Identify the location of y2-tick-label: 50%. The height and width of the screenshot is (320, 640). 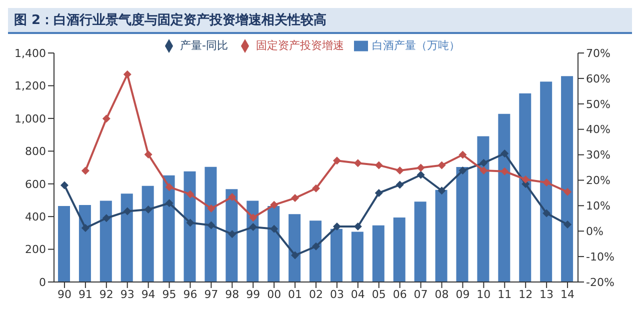
(598, 104).